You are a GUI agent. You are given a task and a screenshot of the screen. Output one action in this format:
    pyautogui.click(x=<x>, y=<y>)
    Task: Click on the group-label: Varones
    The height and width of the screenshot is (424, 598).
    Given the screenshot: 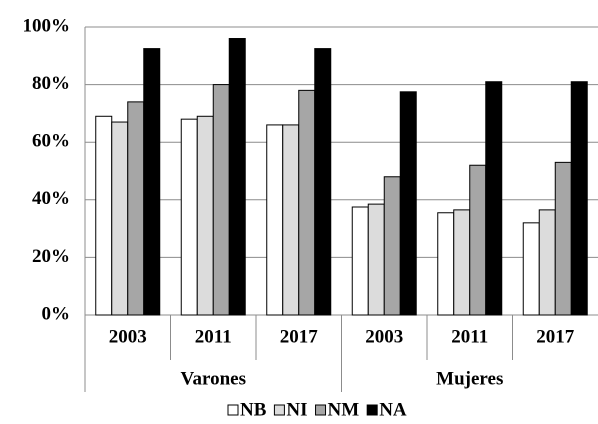 What is the action you would take?
    pyautogui.click(x=213, y=378)
    